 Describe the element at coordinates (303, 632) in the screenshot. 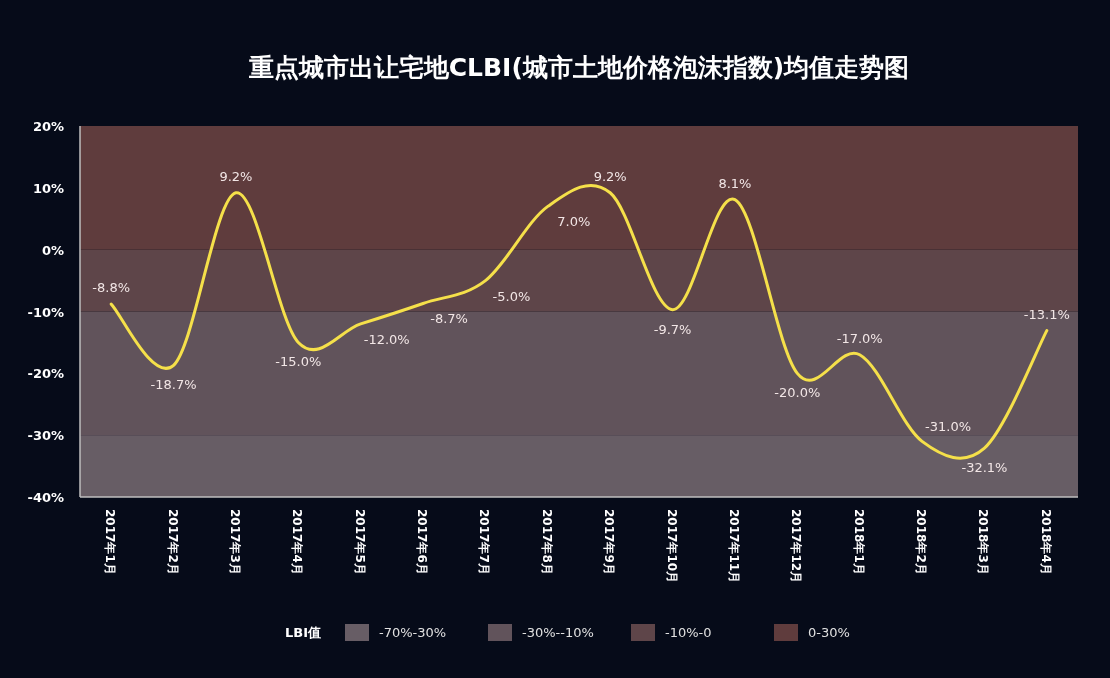

I see `legend-title: LBI值` at that location.